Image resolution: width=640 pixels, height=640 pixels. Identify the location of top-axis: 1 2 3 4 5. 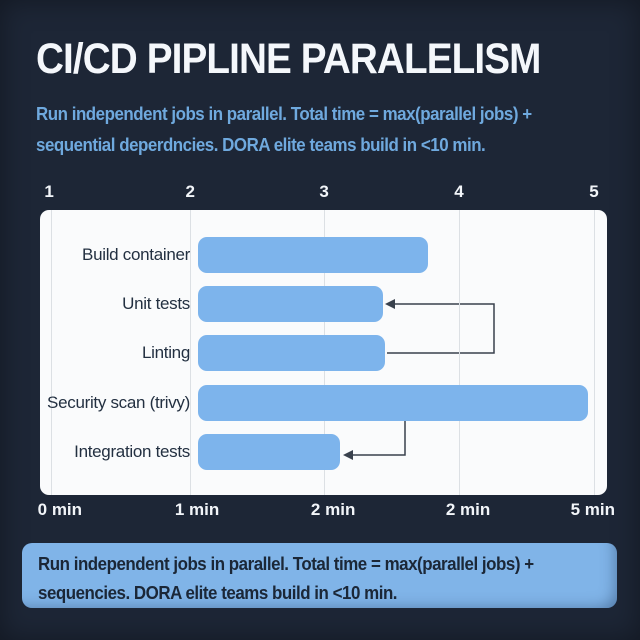
(323, 192).